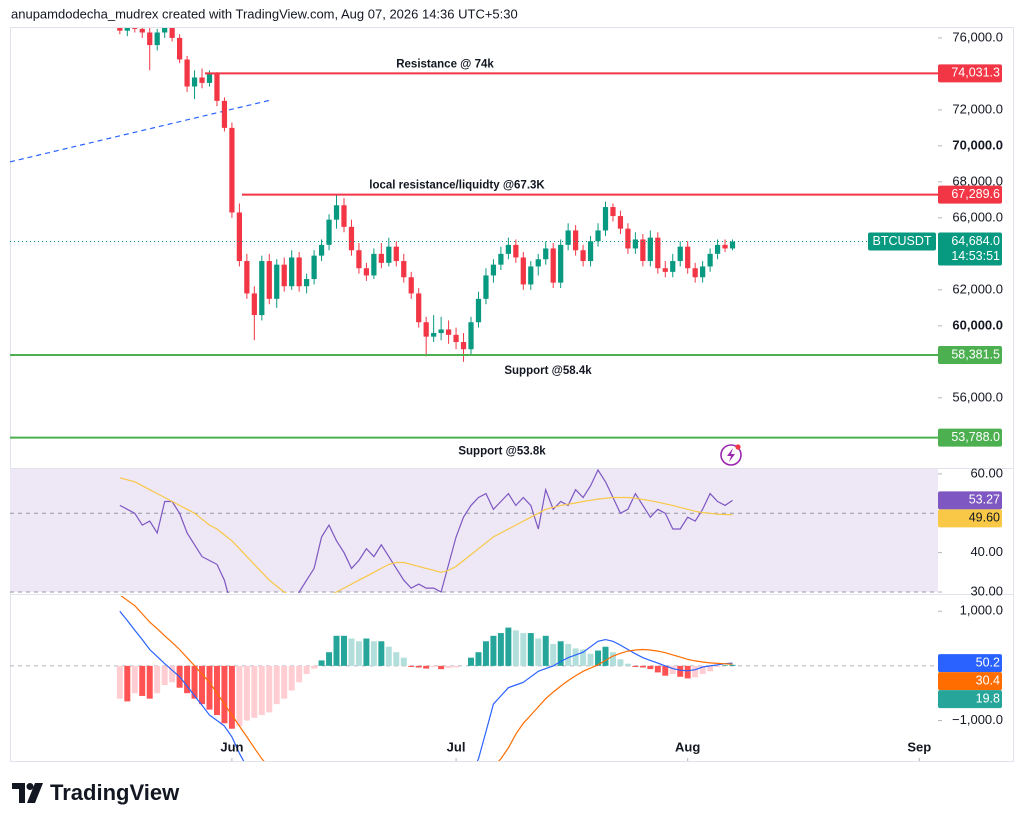 Image resolution: width=1024 pixels, height=825 pixels. Describe the element at coordinates (977, 108) in the screenshot. I see `y-tick-label: 72,000.0` at that location.